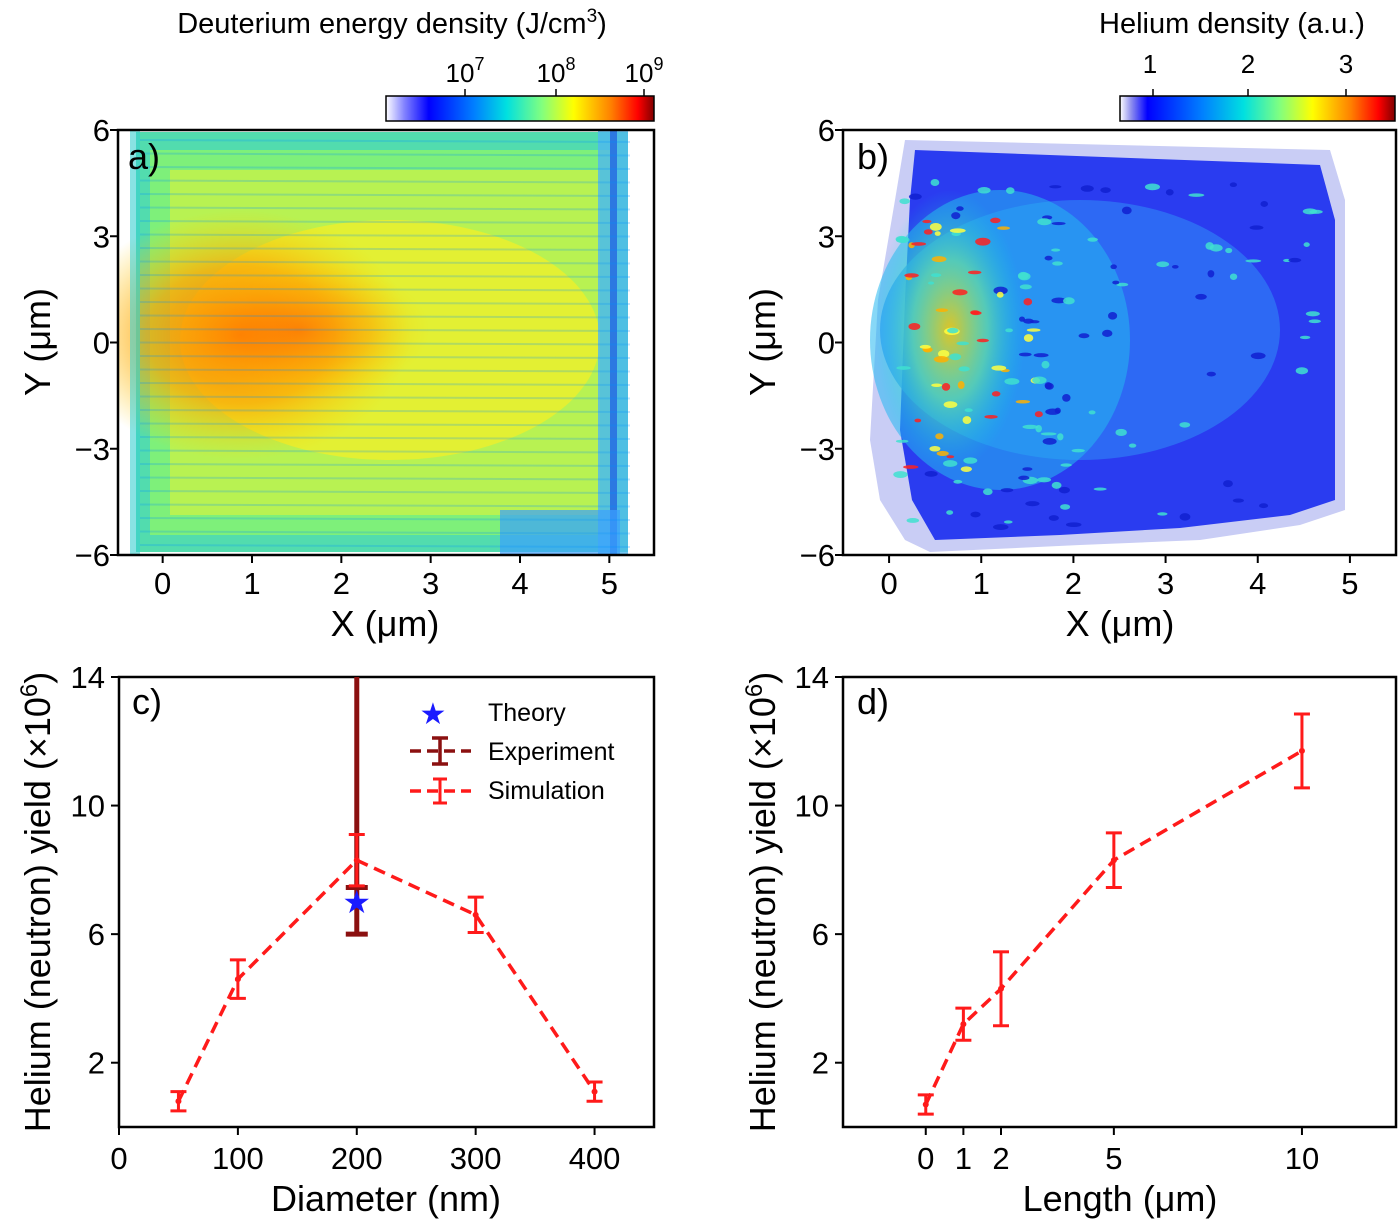 This screenshot has width=1400, height=1230. What do you see at coordinates (551, 752) in the screenshot?
I see `legend-experiment-label: Experiment` at bounding box center [551, 752].